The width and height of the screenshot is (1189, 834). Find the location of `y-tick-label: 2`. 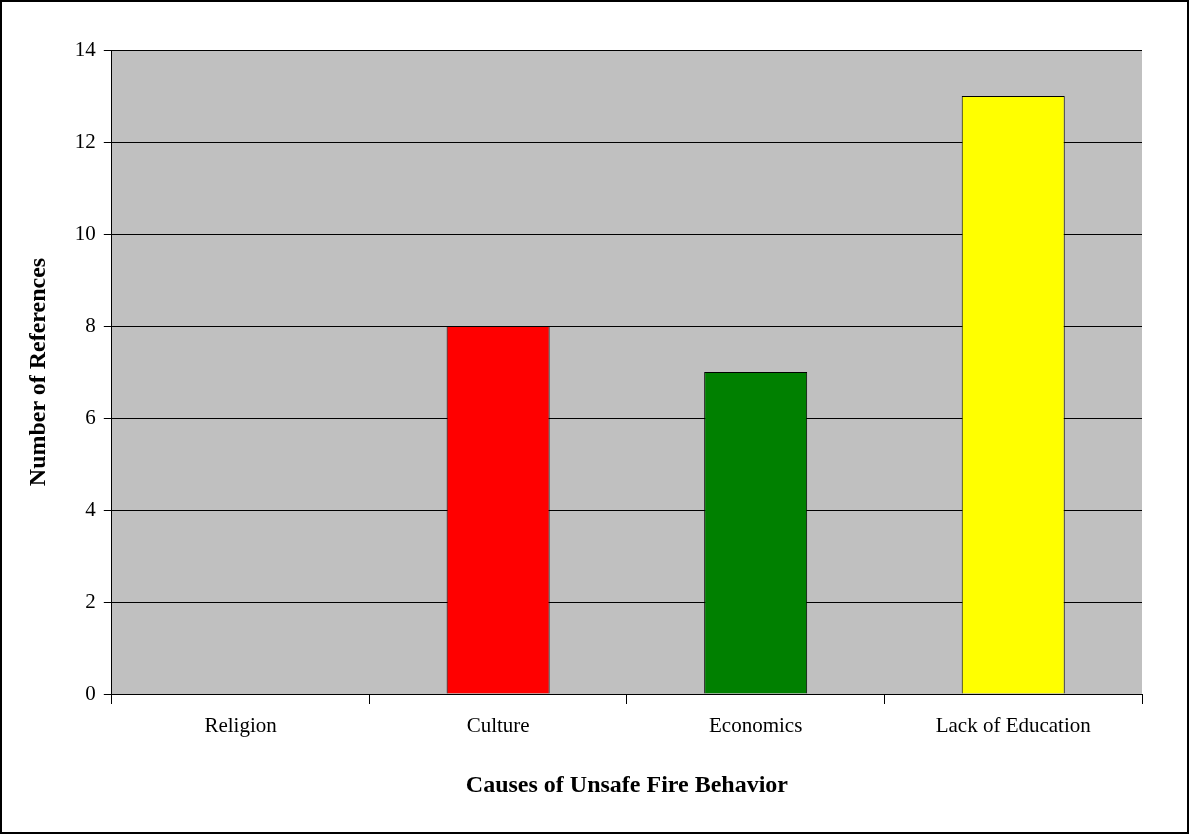

y-tick-label: 2 is located at coordinates (90, 600).